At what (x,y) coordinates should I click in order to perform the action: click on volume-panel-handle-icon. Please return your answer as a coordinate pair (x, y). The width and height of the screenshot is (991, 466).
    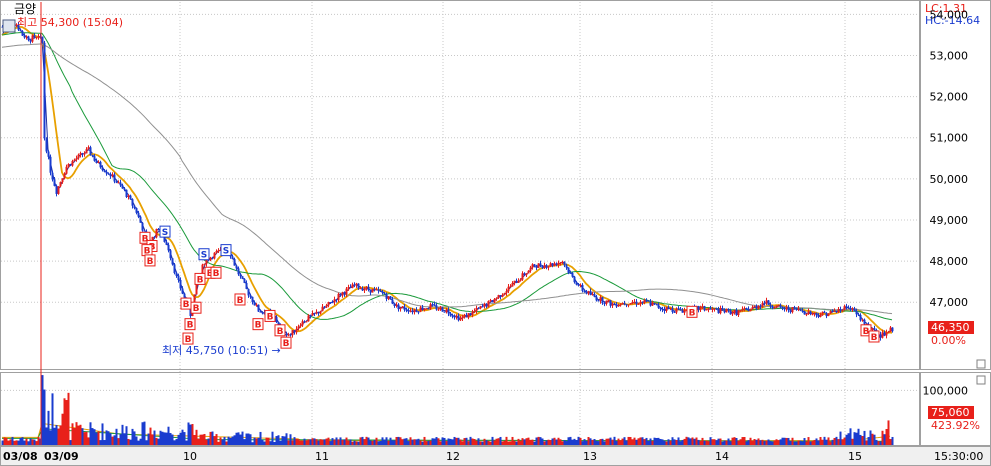
    Looking at the image, I should click on (981, 380).